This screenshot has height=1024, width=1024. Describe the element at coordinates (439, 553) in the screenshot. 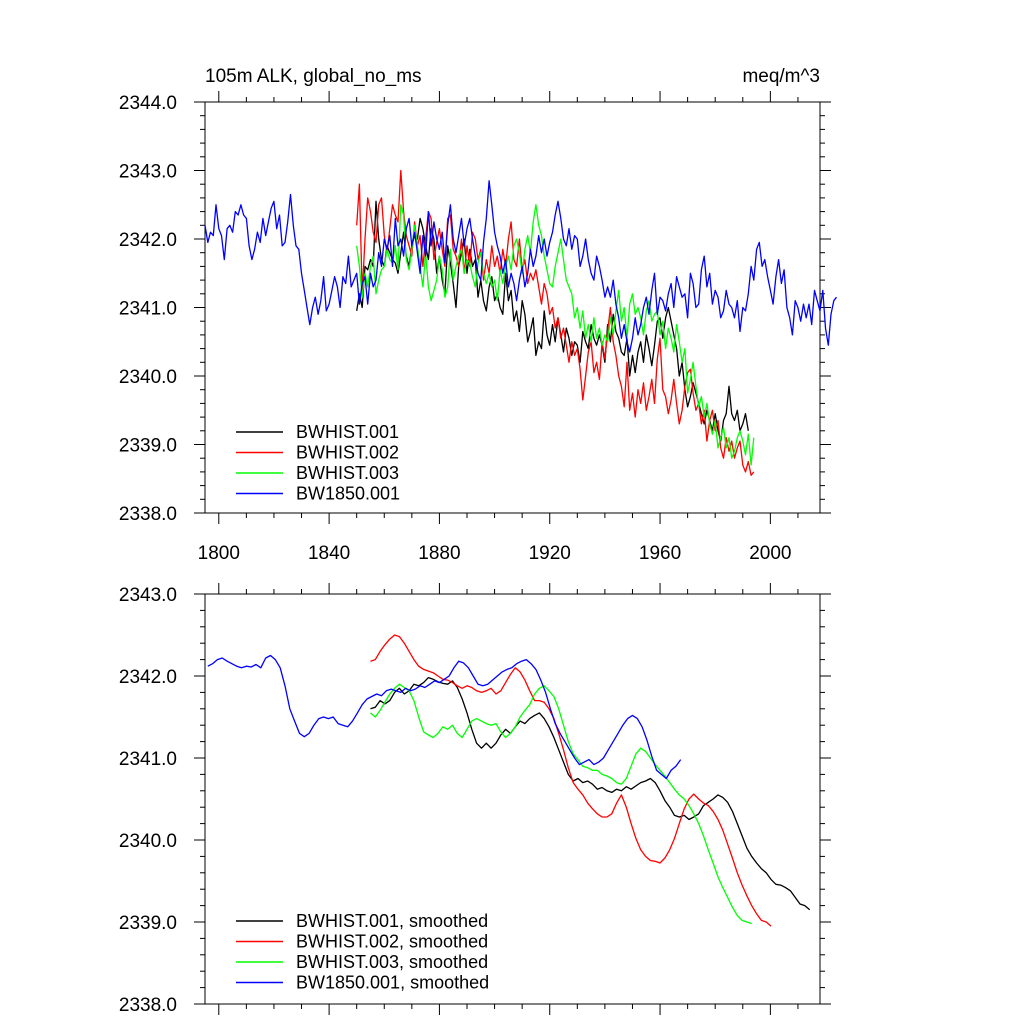

I see `x-tick-label: 1880` at that location.